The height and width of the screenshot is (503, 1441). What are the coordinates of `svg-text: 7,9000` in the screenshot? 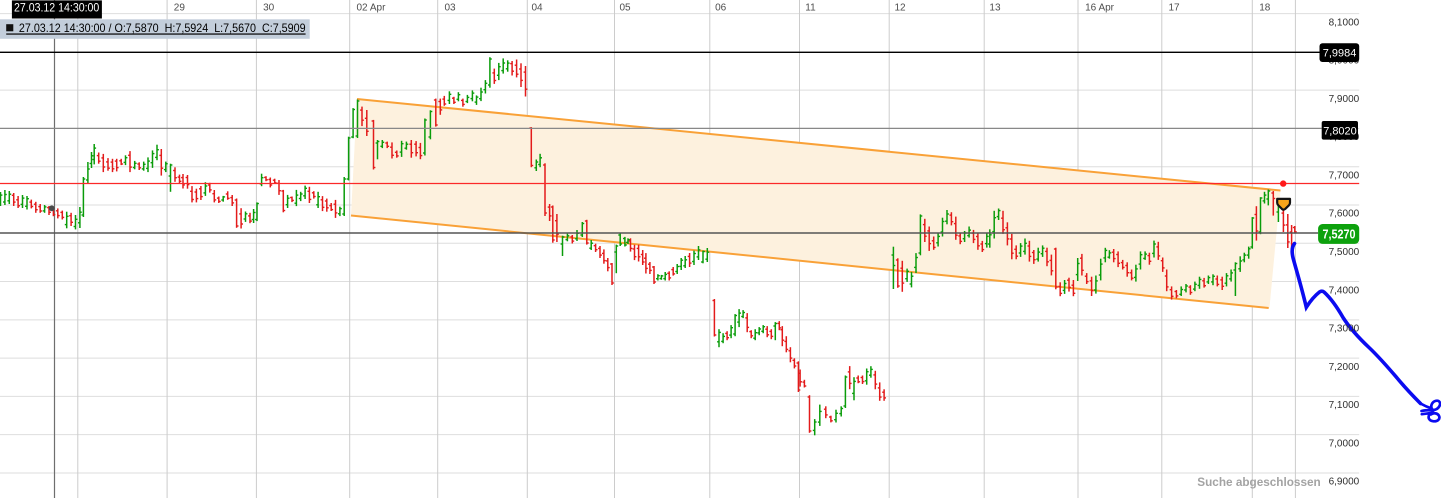 It's located at (1344, 99).